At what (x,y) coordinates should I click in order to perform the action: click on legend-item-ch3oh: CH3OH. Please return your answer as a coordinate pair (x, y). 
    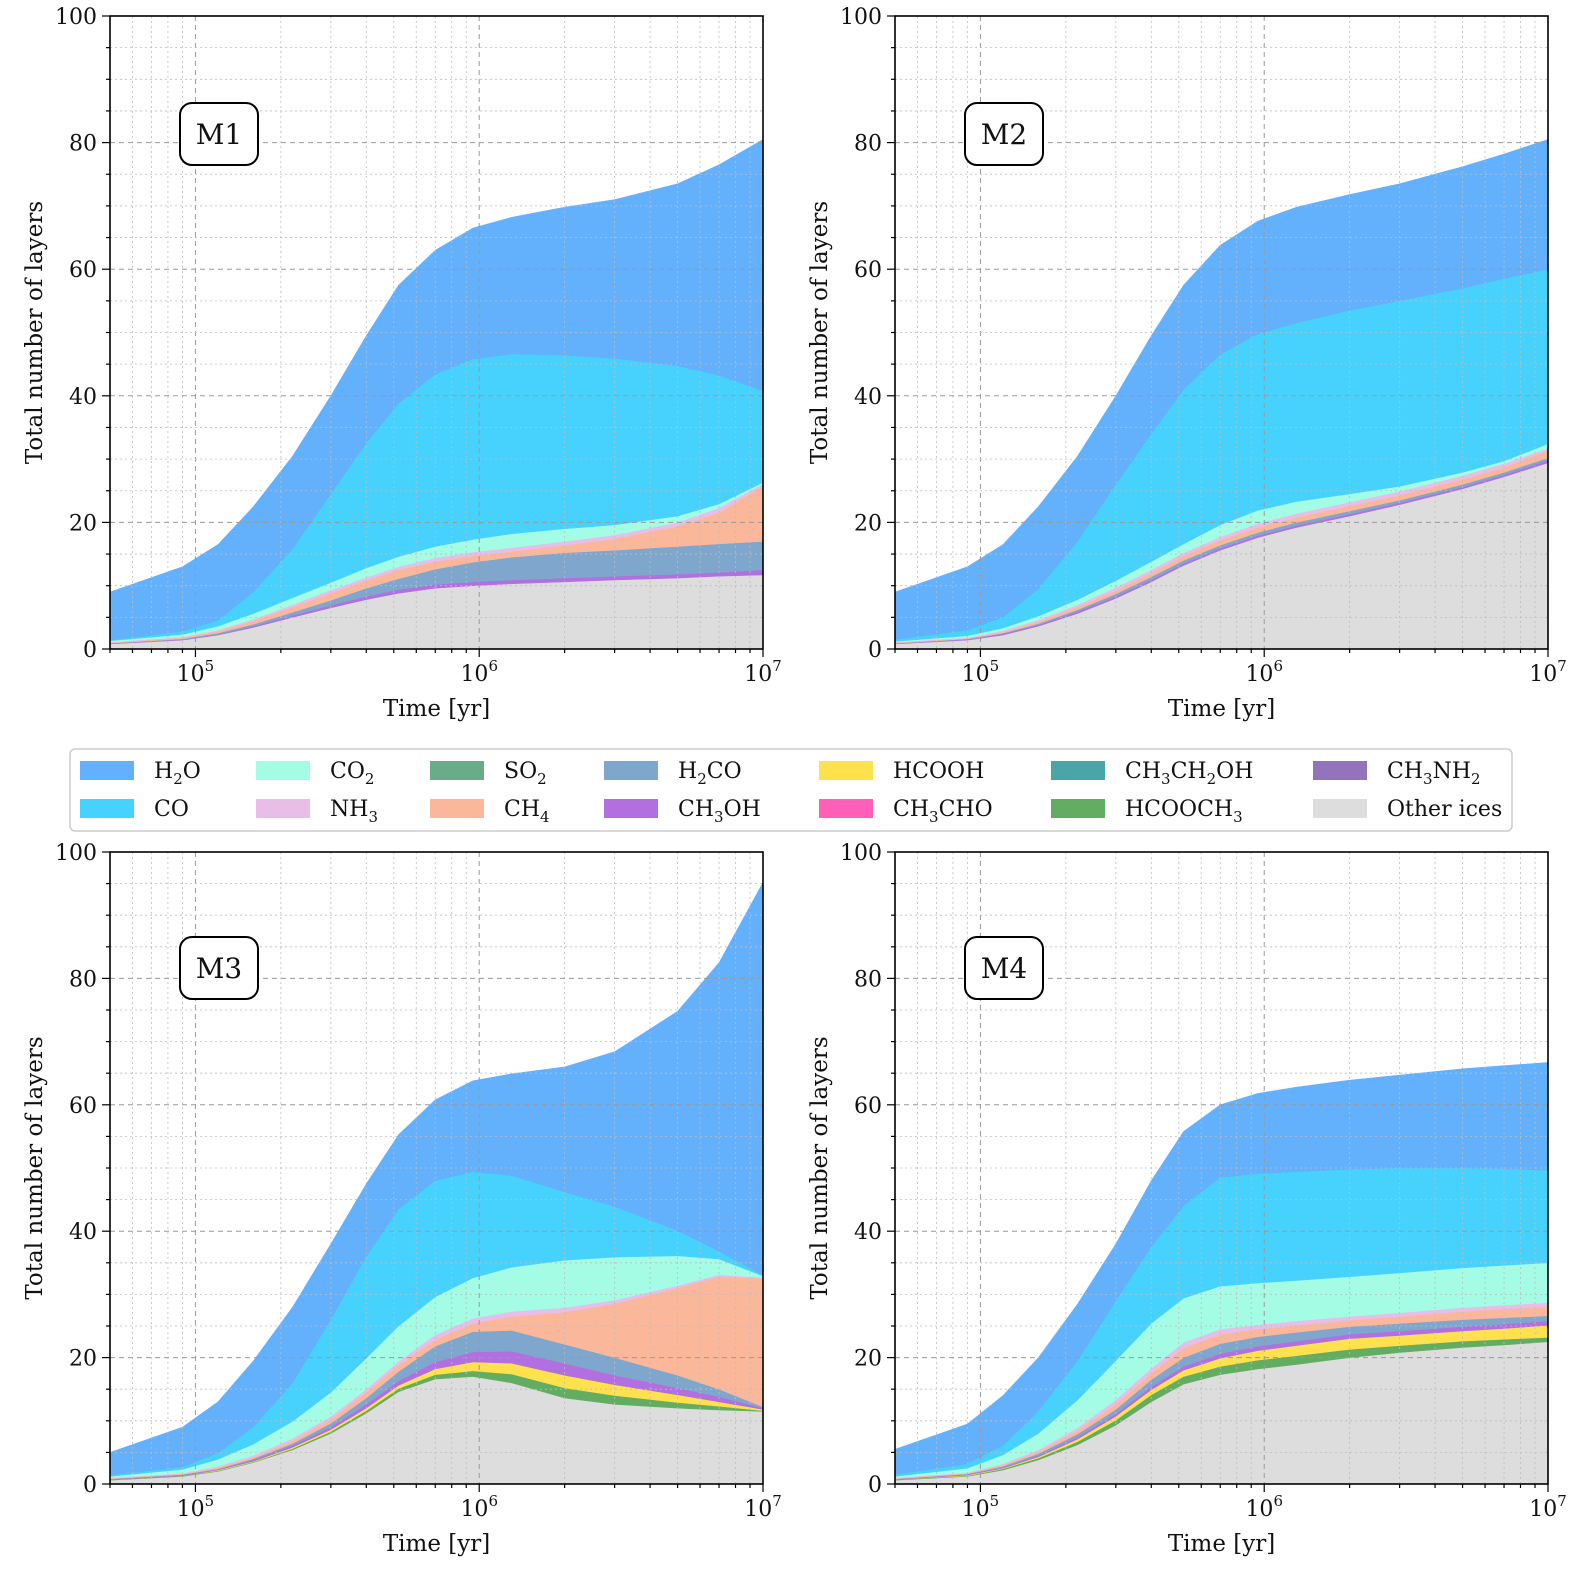
    Looking at the image, I should click on (682, 811).